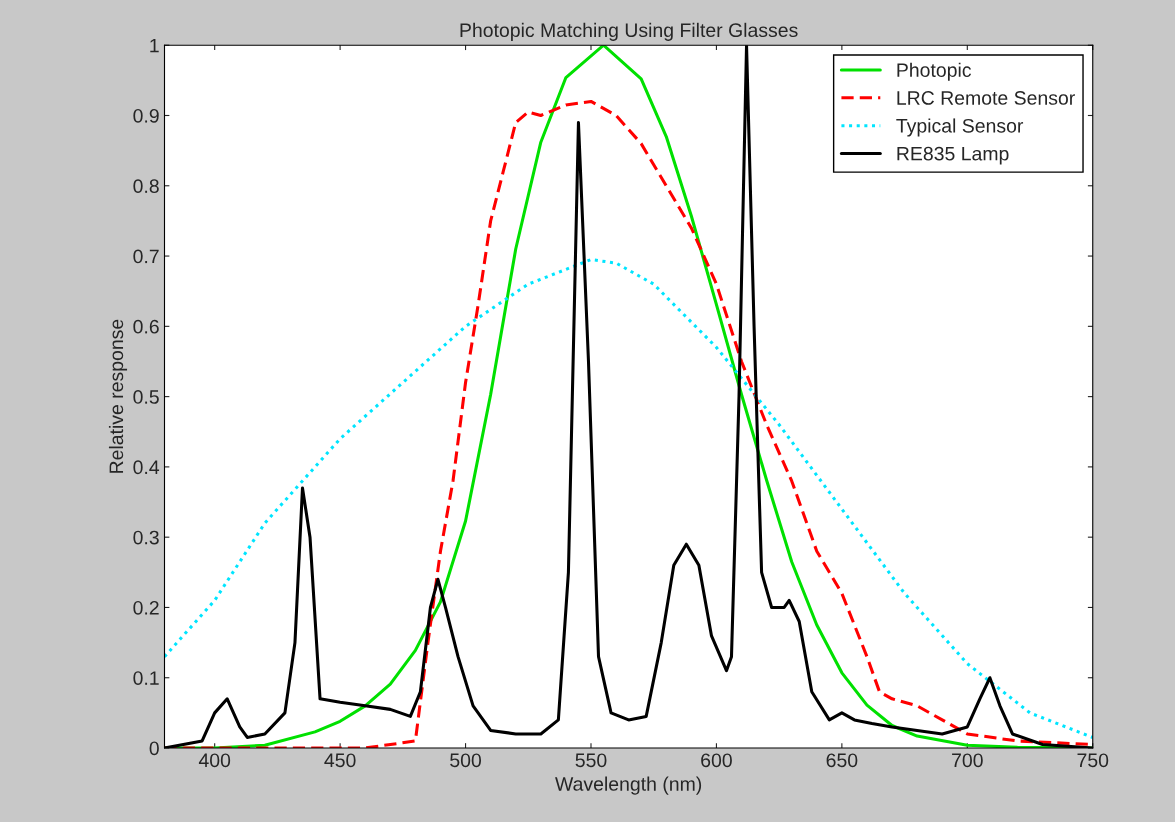 This screenshot has width=1175, height=822. Describe the element at coordinates (960, 127) in the screenshot. I see `legend-label: Typical Sensor` at that location.